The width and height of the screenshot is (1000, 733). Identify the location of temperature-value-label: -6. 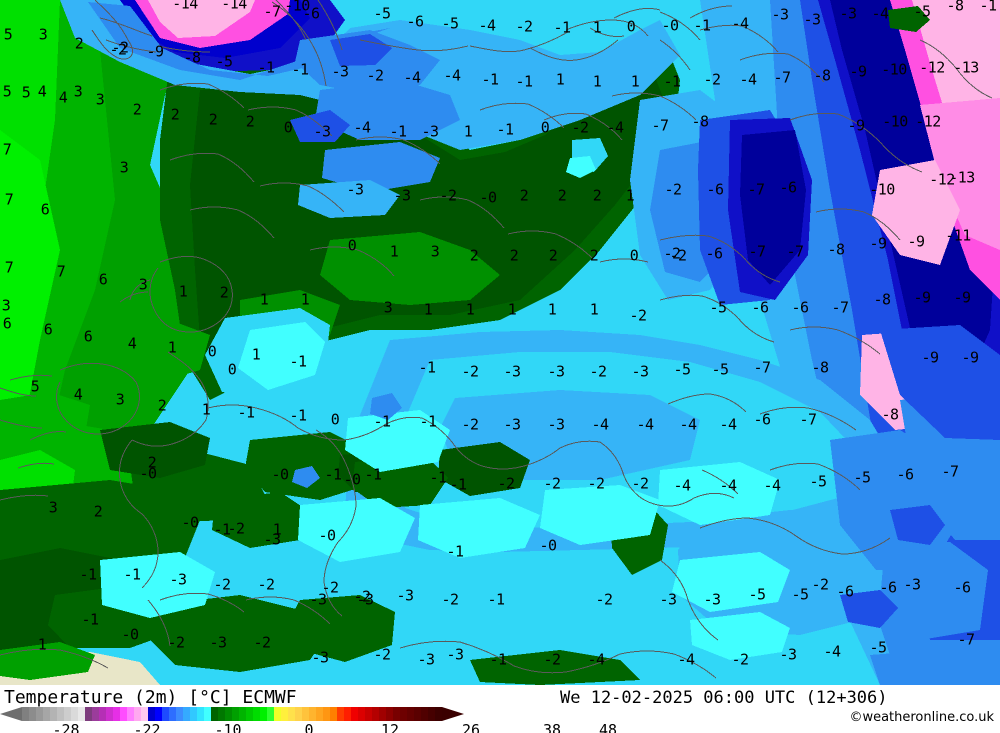
(800, 307).